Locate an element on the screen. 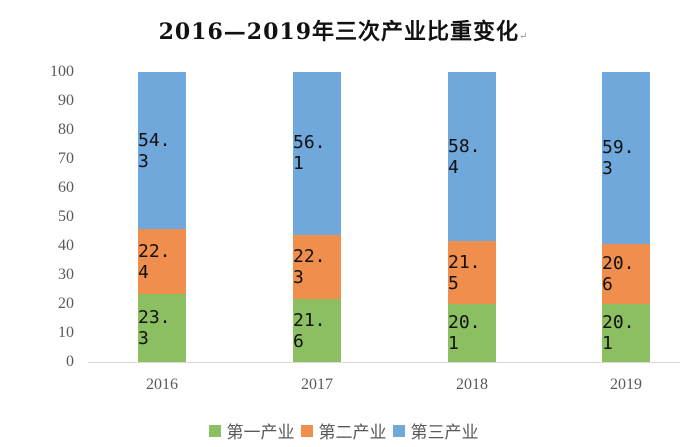  y-tick-label: 80 is located at coordinates (66, 129).